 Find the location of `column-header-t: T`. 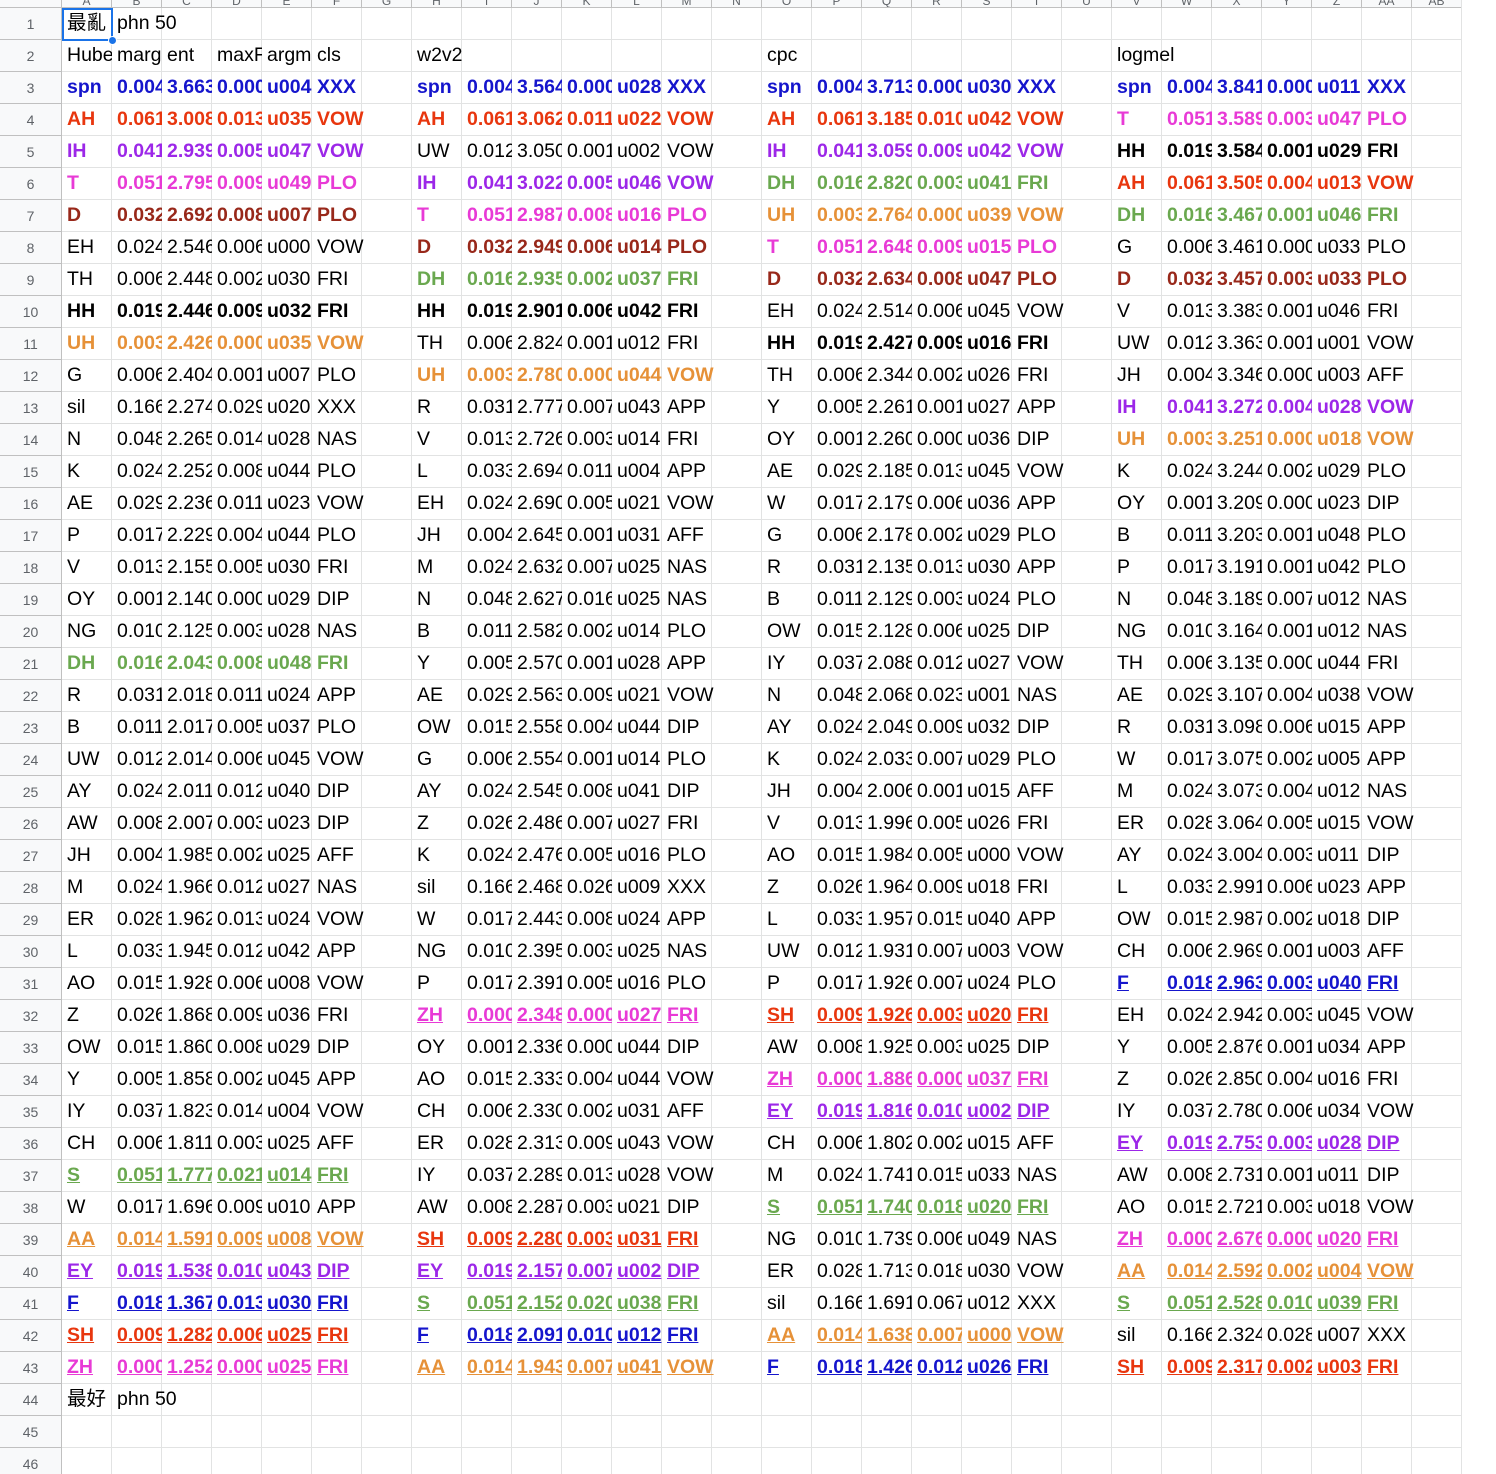

column-header-t: T is located at coordinates (1037, 4).